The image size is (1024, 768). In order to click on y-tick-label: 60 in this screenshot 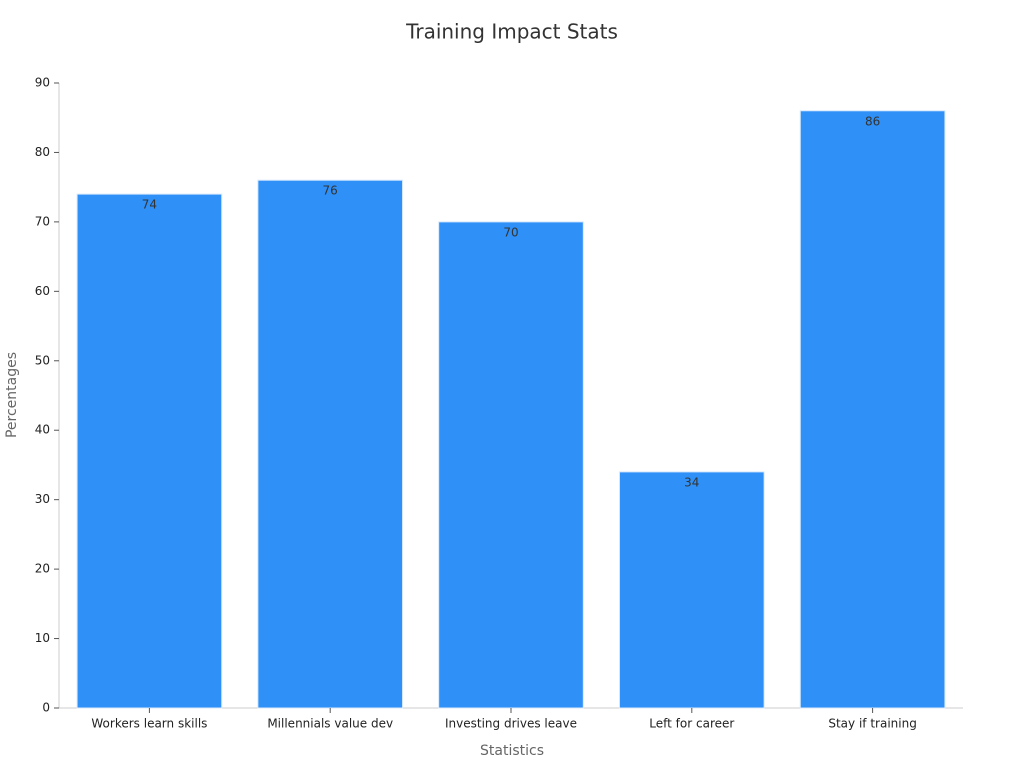, I will do `click(42, 291)`.